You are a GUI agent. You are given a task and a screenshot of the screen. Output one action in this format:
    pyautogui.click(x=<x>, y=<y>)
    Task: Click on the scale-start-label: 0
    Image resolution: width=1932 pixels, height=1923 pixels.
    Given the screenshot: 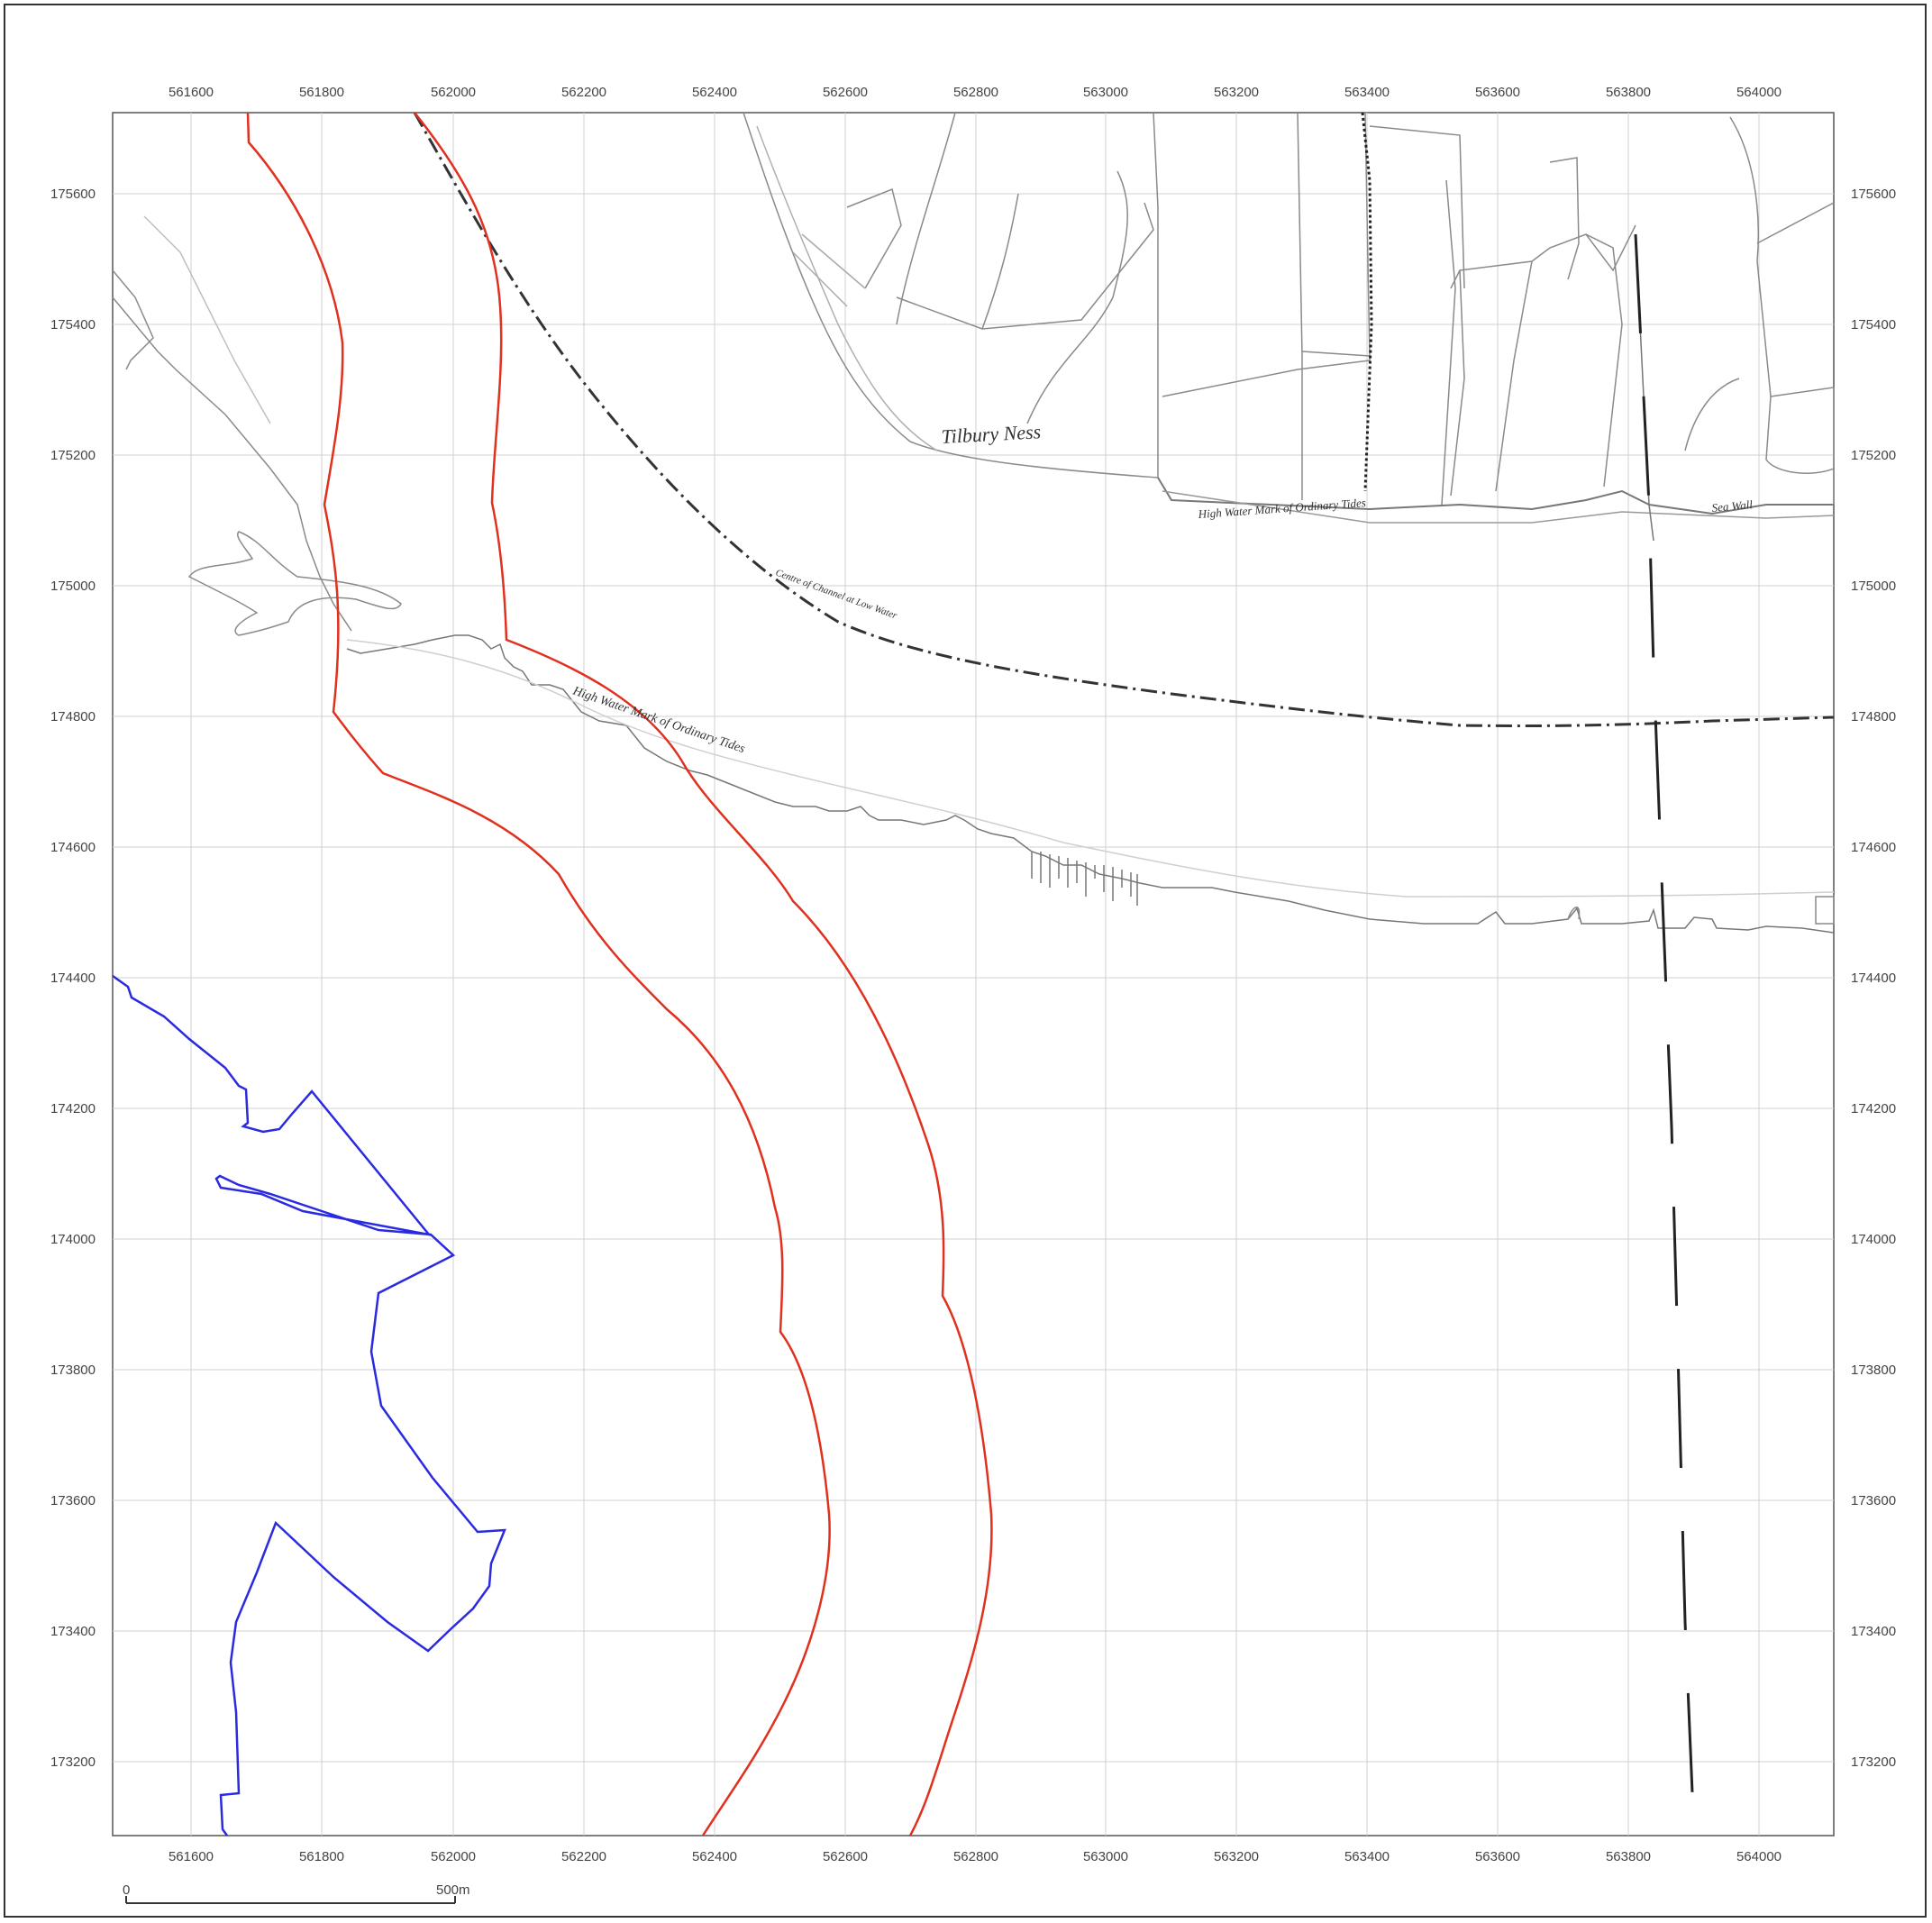 What is the action you would take?
    pyautogui.click(x=126, y=1890)
    